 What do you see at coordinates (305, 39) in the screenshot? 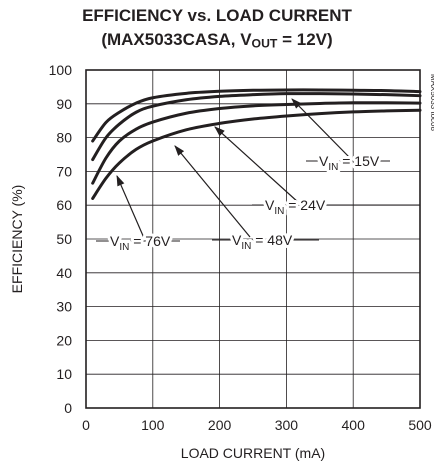
I see `subtitle-suffix: = 12V)` at bounding box center [305, 39].